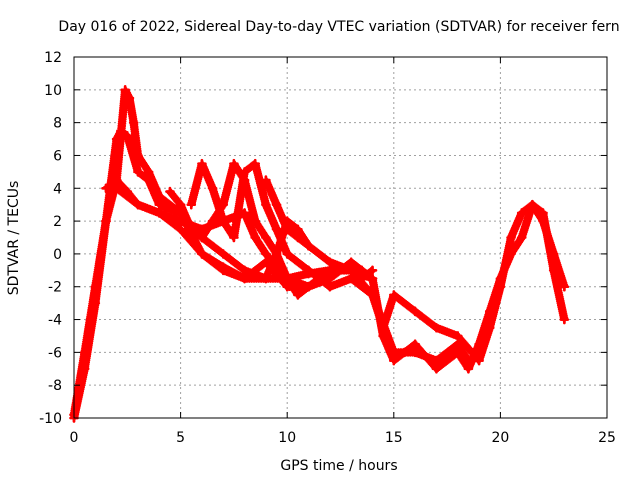 This screenshot has height=480, width=640. Describe the element at coordinates (607, 438) in the screenshot. I see `x-tick-label: 25` at that location.